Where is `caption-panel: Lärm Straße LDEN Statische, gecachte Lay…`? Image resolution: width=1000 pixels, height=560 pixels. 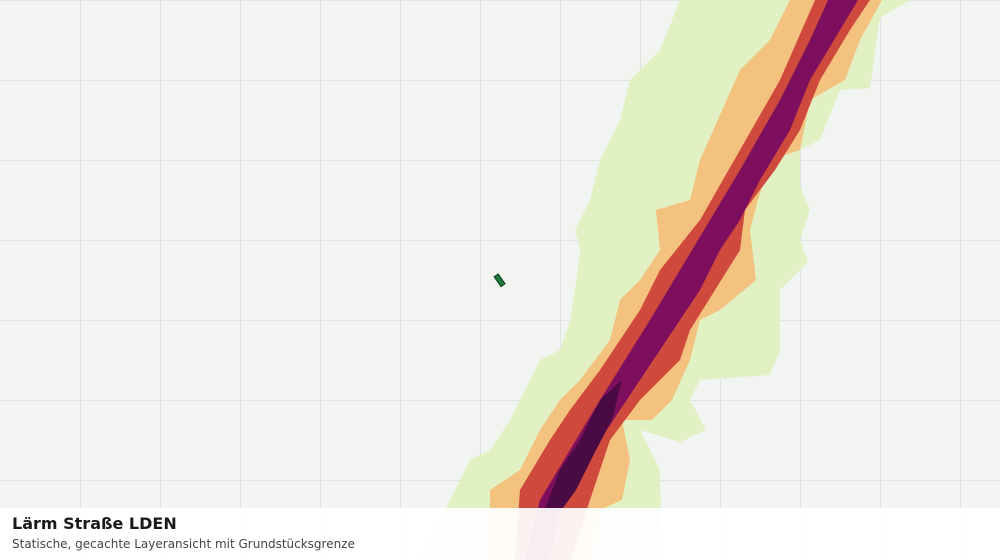 caption-panel: Lärm Straße LDEN Statische, gecachte Lay… is located at coordinates (500, 534).